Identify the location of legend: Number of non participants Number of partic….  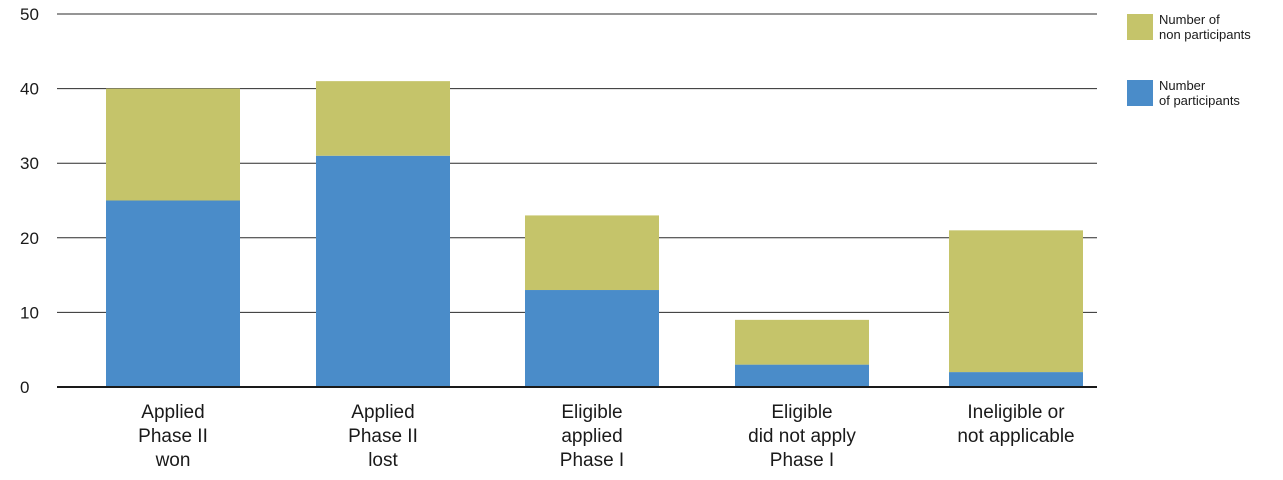
(1189, 60).